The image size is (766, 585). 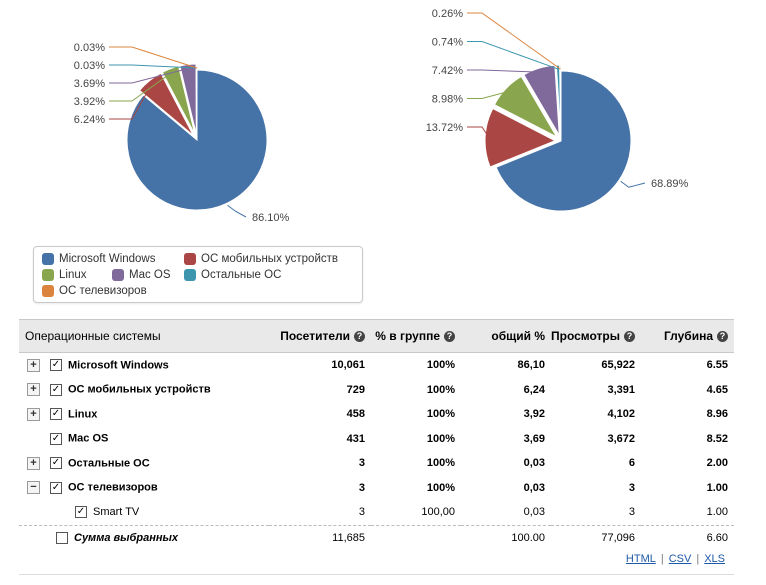 I want to click on divider, so click(x=376, y=574).